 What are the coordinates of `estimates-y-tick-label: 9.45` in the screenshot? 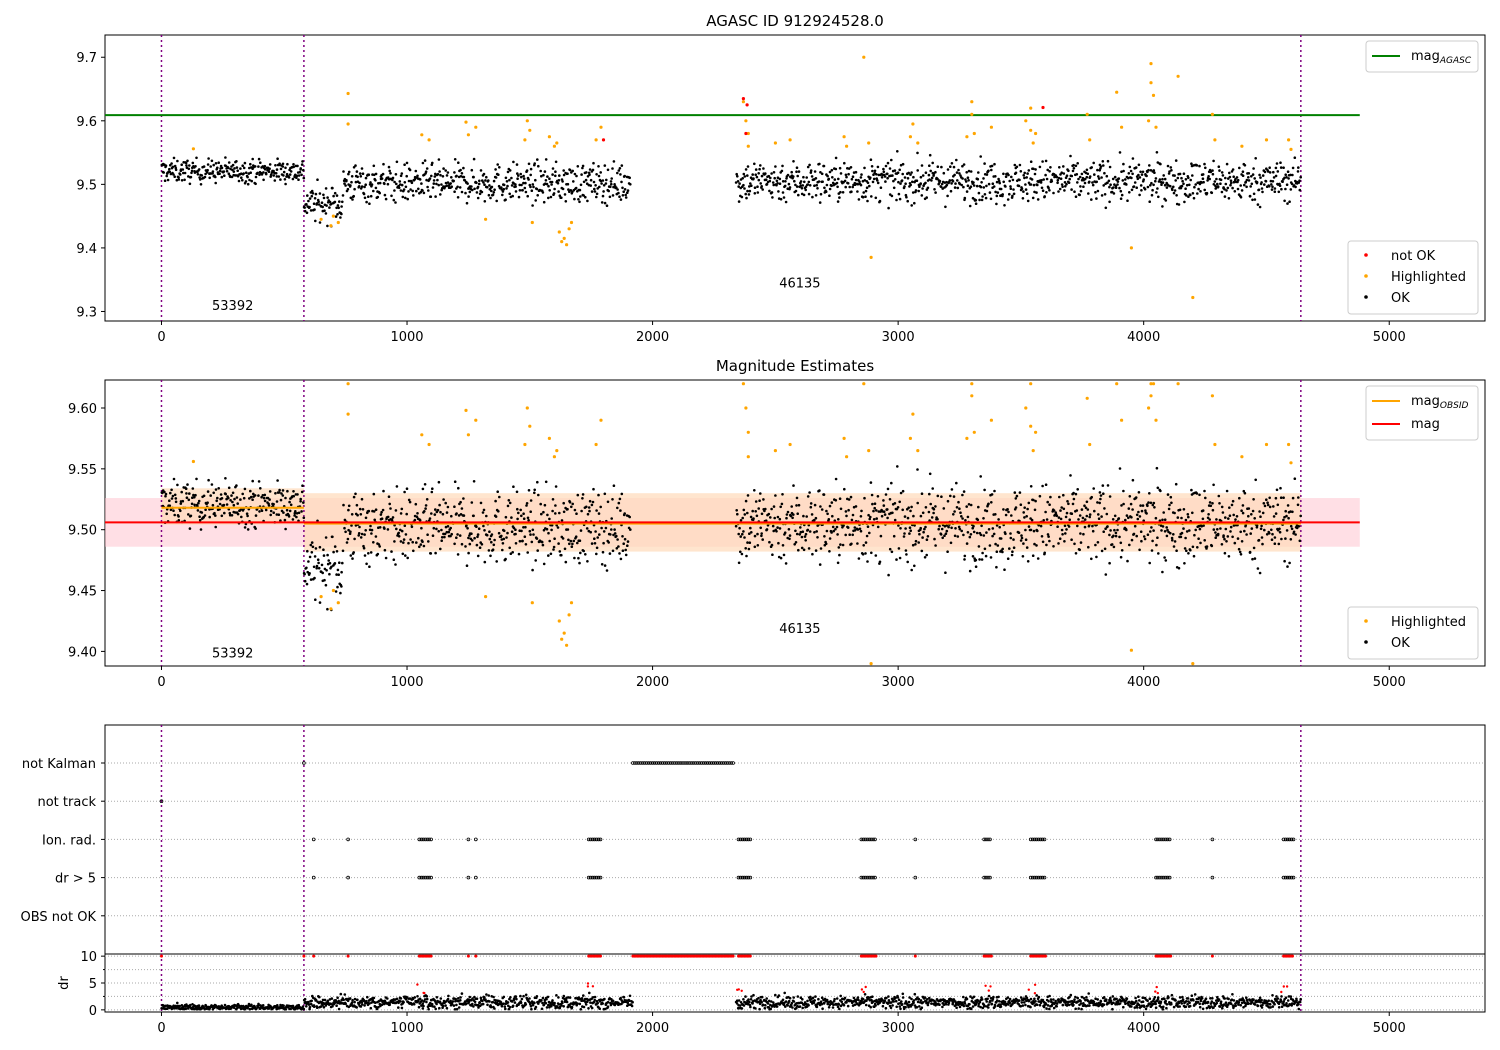 It's located at (82, 592).